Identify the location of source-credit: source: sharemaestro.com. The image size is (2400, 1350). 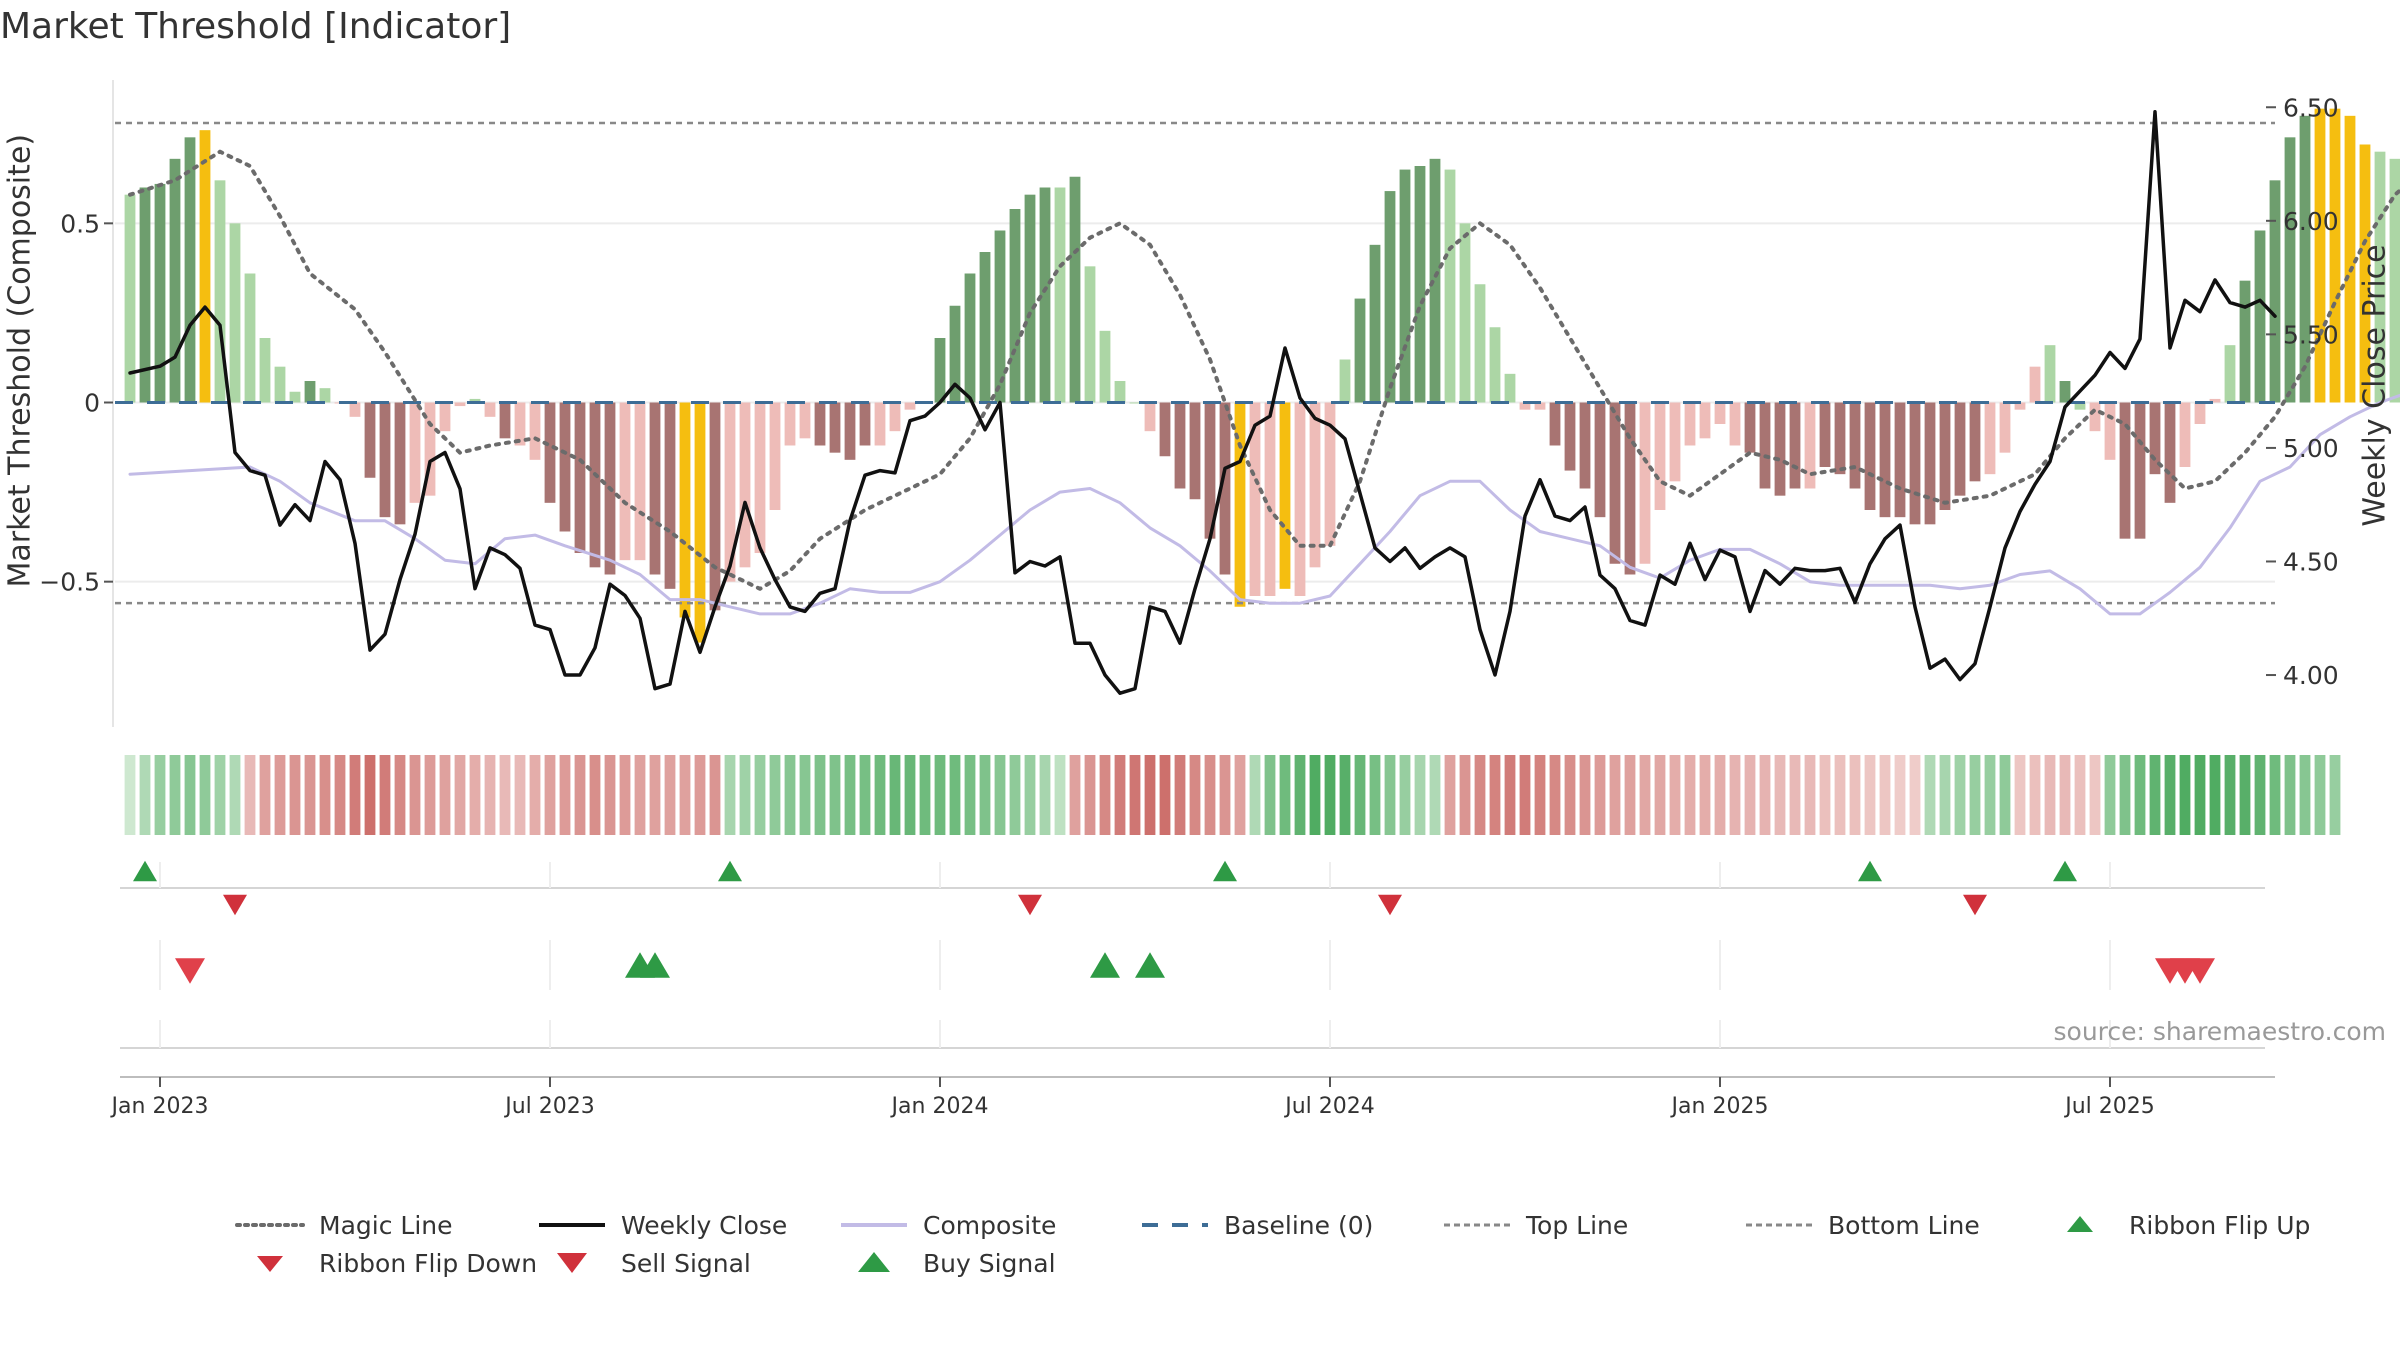
(2220, 1031).